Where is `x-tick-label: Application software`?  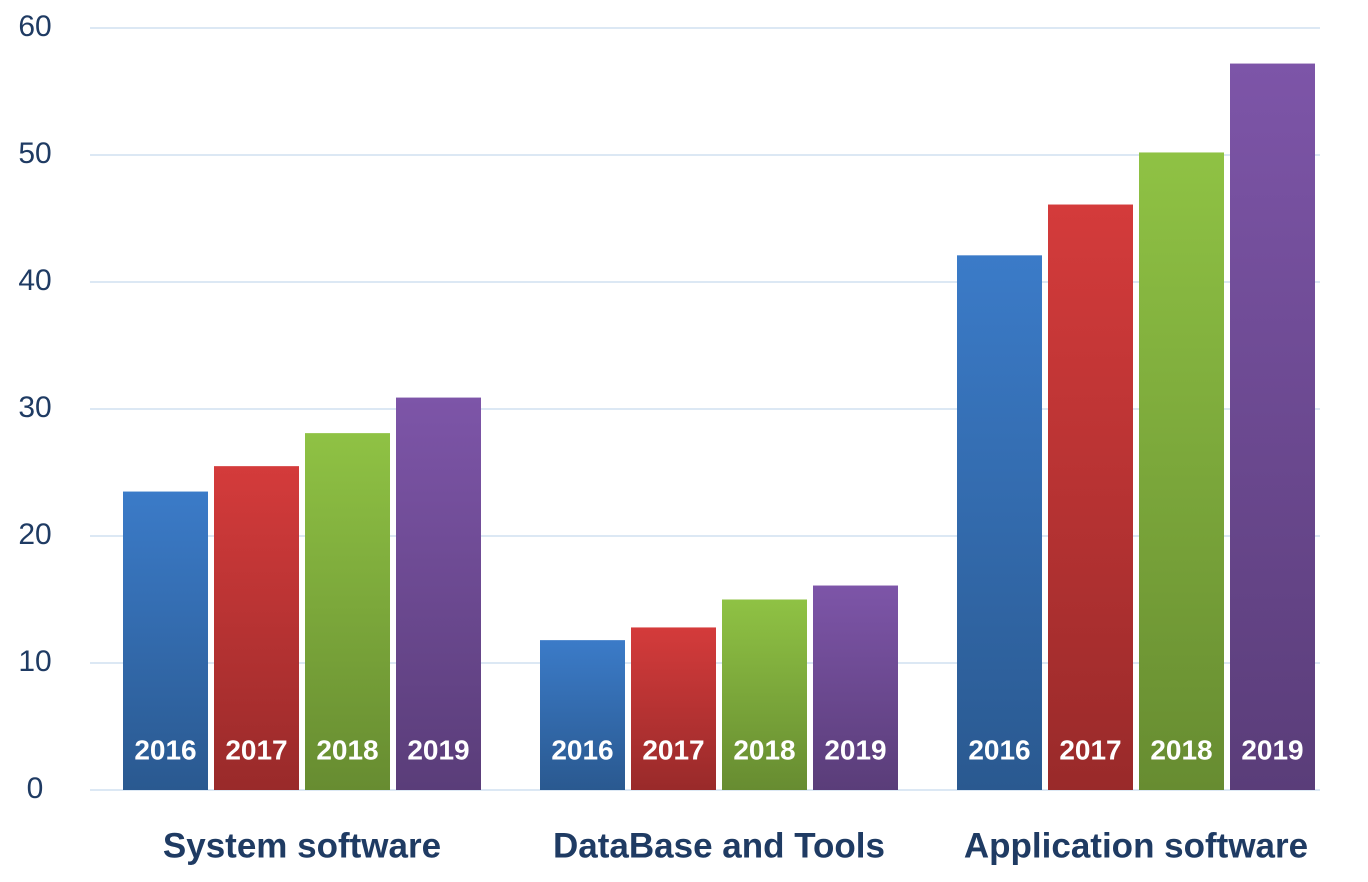
x-tick-label: Application software is located at coordinates (1136, 845).